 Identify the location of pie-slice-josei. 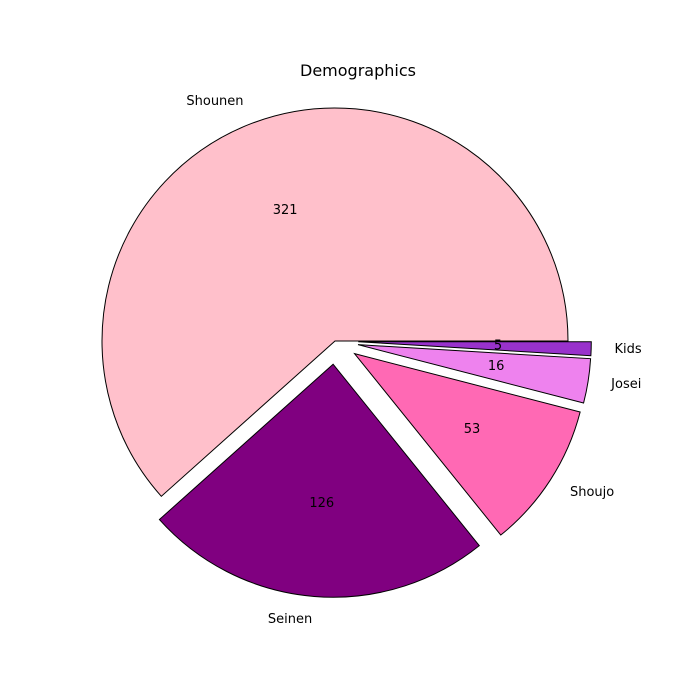
(474, 374).